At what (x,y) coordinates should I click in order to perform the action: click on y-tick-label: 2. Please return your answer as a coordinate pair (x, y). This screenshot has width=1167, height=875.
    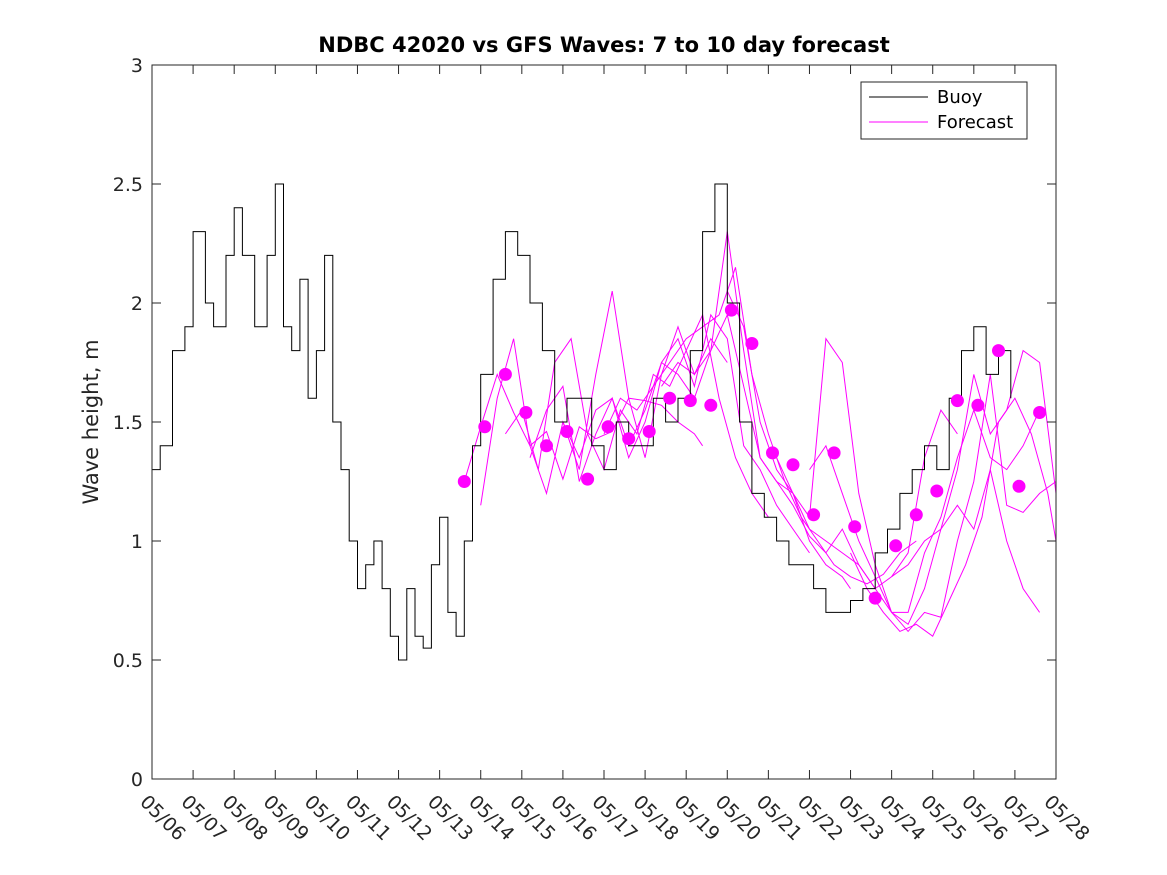
    Looking at the image, I should click on (137, 304).